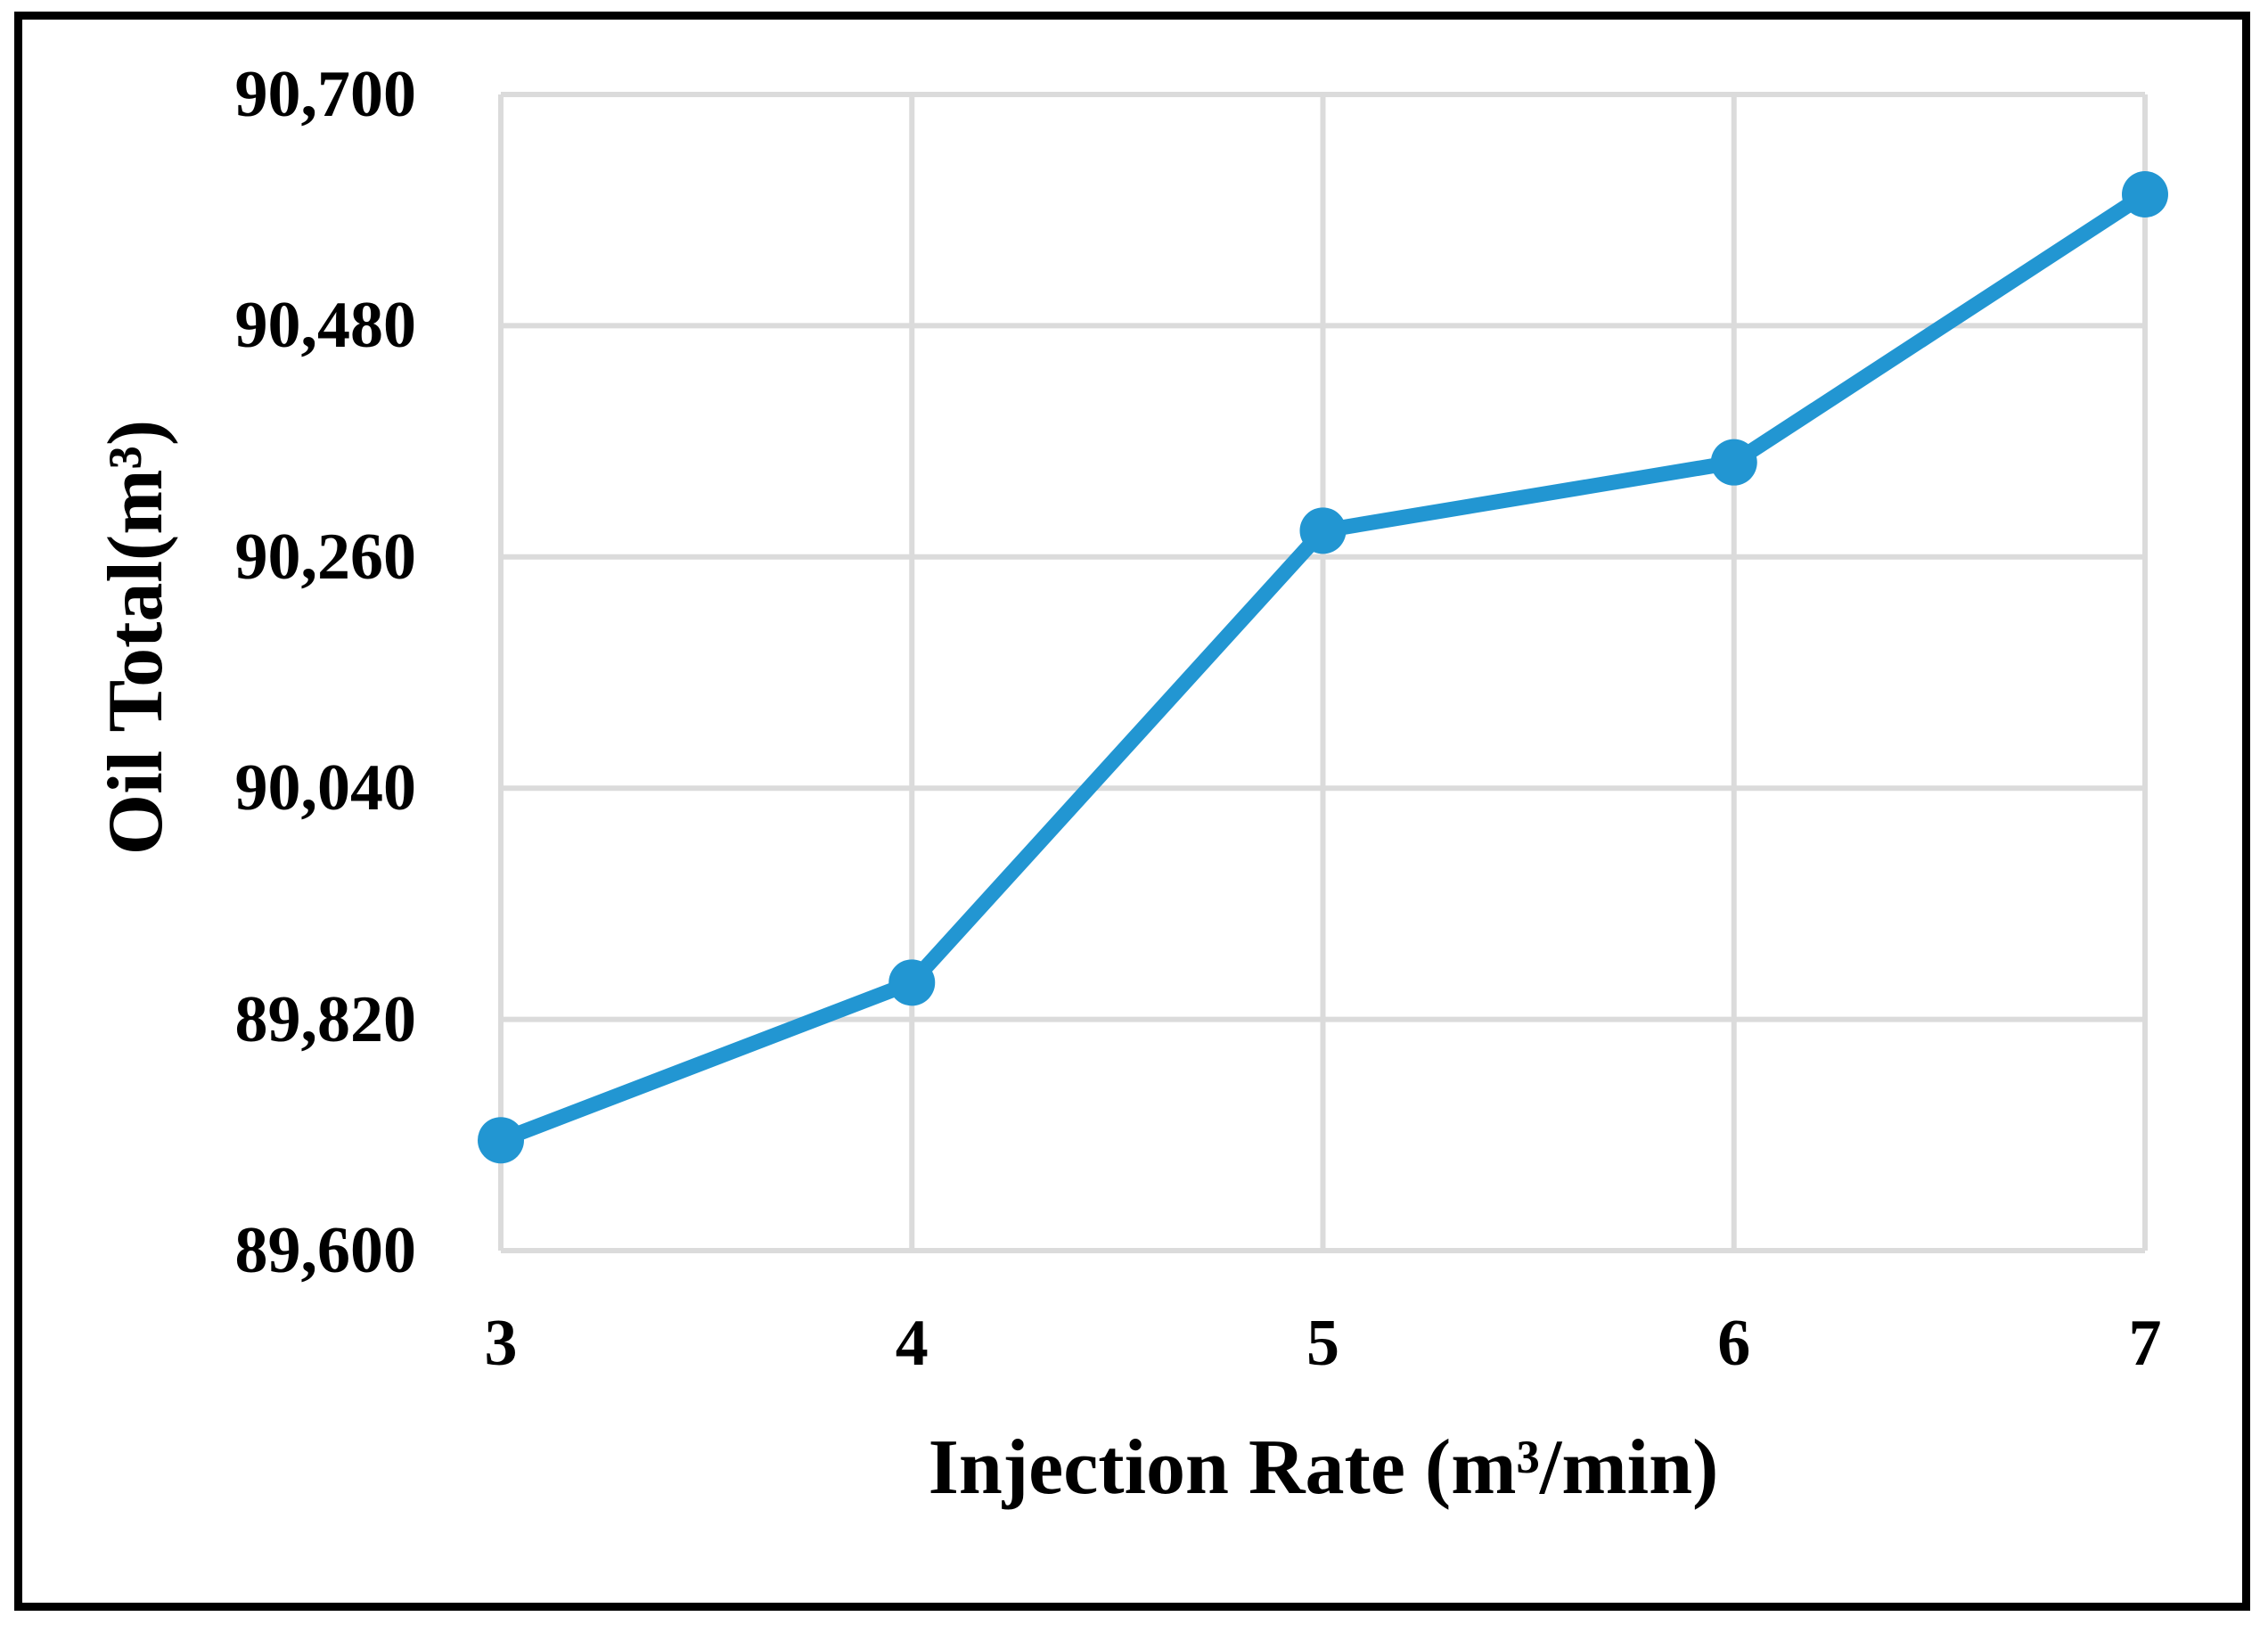  Describe the element at coordinates (1322, 1343) in the screenshot. I see `x-axis-tick-label: 5` at that location.